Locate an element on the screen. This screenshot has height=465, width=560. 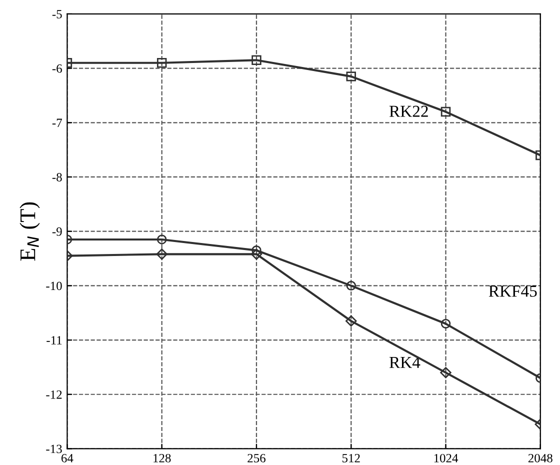
text: RKF45 is located at coordinates (512, 291).